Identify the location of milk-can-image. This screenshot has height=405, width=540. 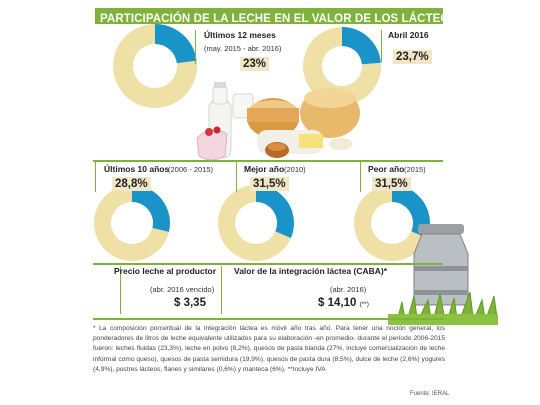
(443, 274).